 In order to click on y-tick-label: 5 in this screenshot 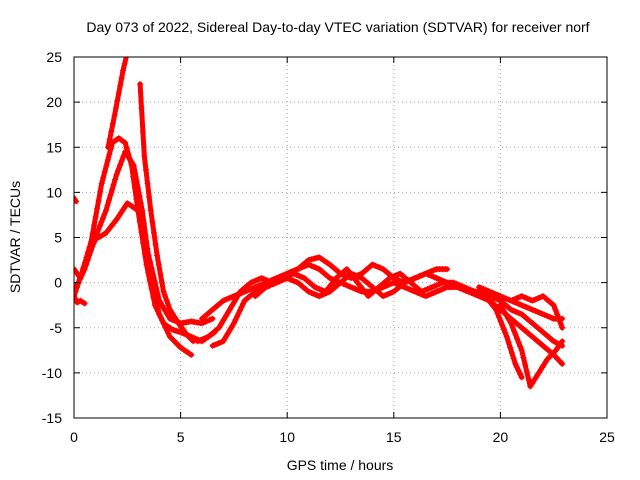, I will do `click(58, 238)`.